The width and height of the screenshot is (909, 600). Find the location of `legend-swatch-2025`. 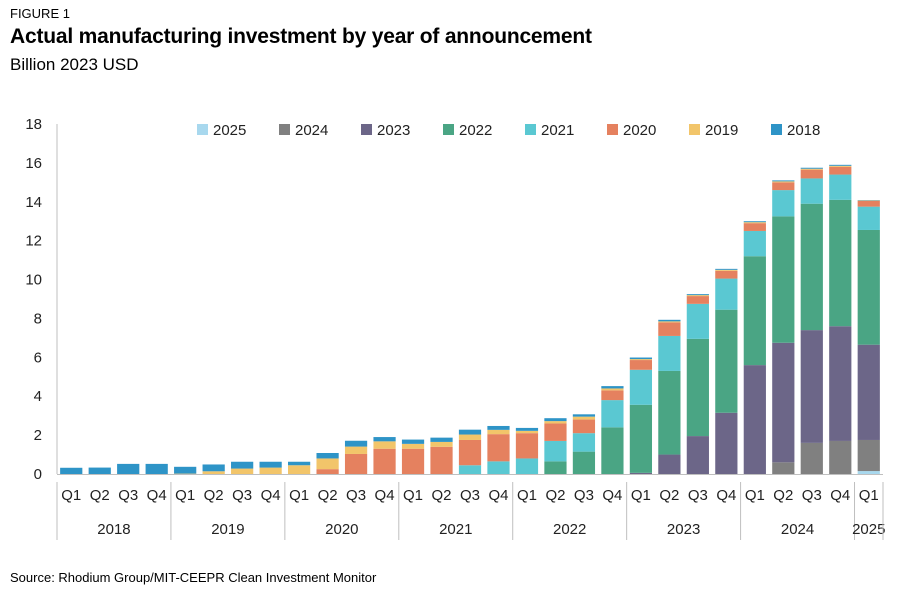

legend-swatch-2025 is located at coordinates (202, 129).